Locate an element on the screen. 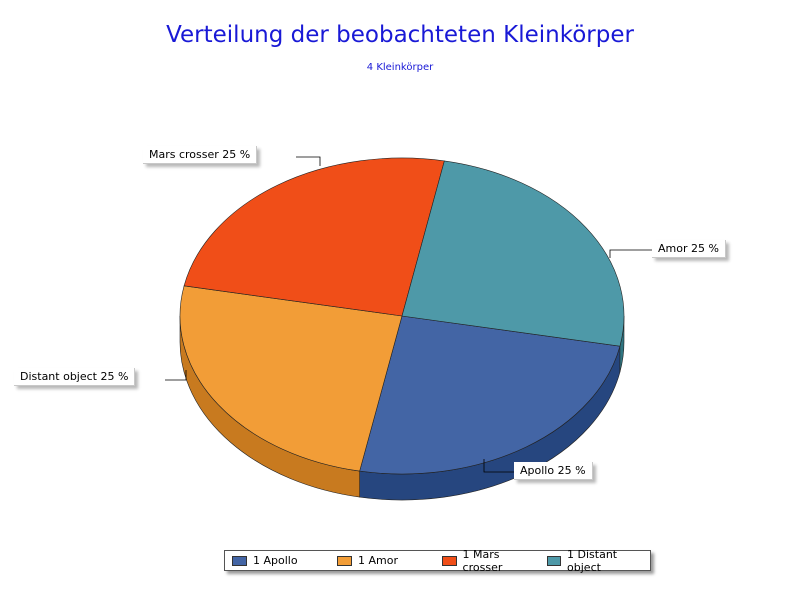 The width and height of the screenshot is (800, 600). pie-slice-amor is located at coordinates (291, 378).